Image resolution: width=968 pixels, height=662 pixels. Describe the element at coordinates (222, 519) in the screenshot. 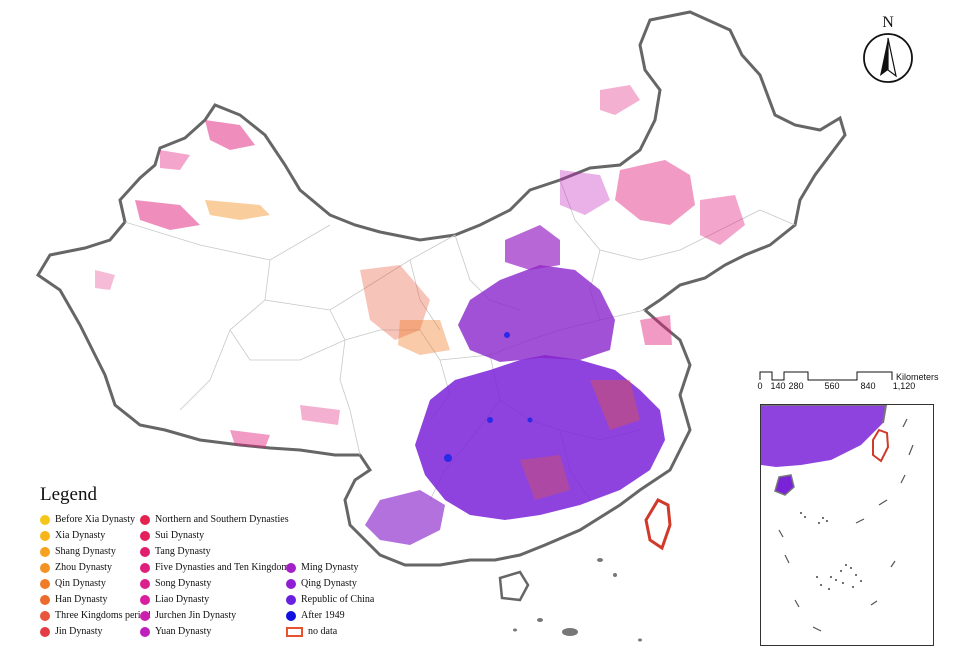

I see `legend-label: Northern and Southern Dynasties` at that location.